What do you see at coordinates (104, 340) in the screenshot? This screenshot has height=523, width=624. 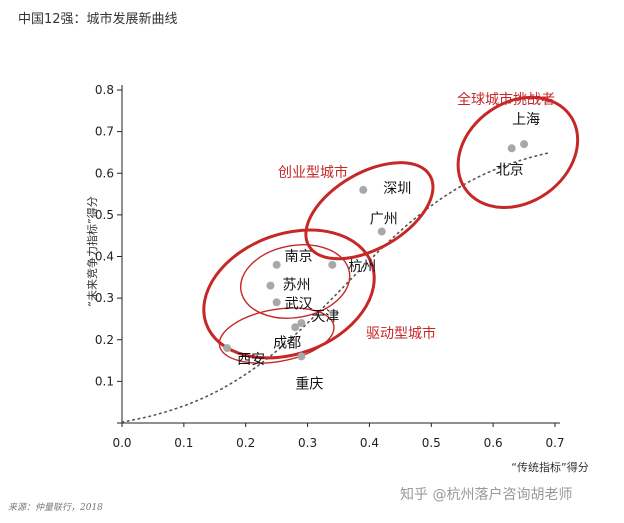 I see `y-tick-label: 0.2` at bounding box center [104, 340].